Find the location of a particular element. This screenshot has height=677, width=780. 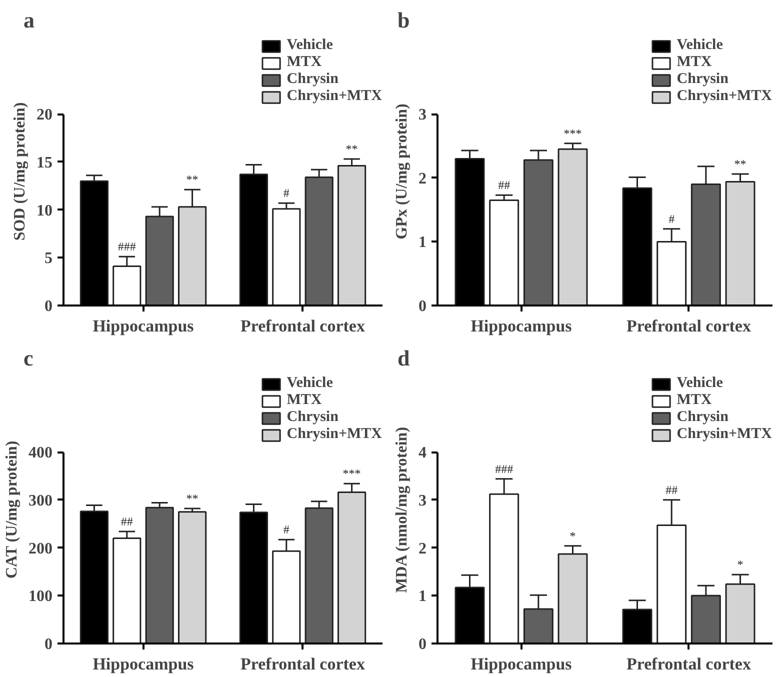

y-tick-label: 20 is located at coordinates (44, 115).